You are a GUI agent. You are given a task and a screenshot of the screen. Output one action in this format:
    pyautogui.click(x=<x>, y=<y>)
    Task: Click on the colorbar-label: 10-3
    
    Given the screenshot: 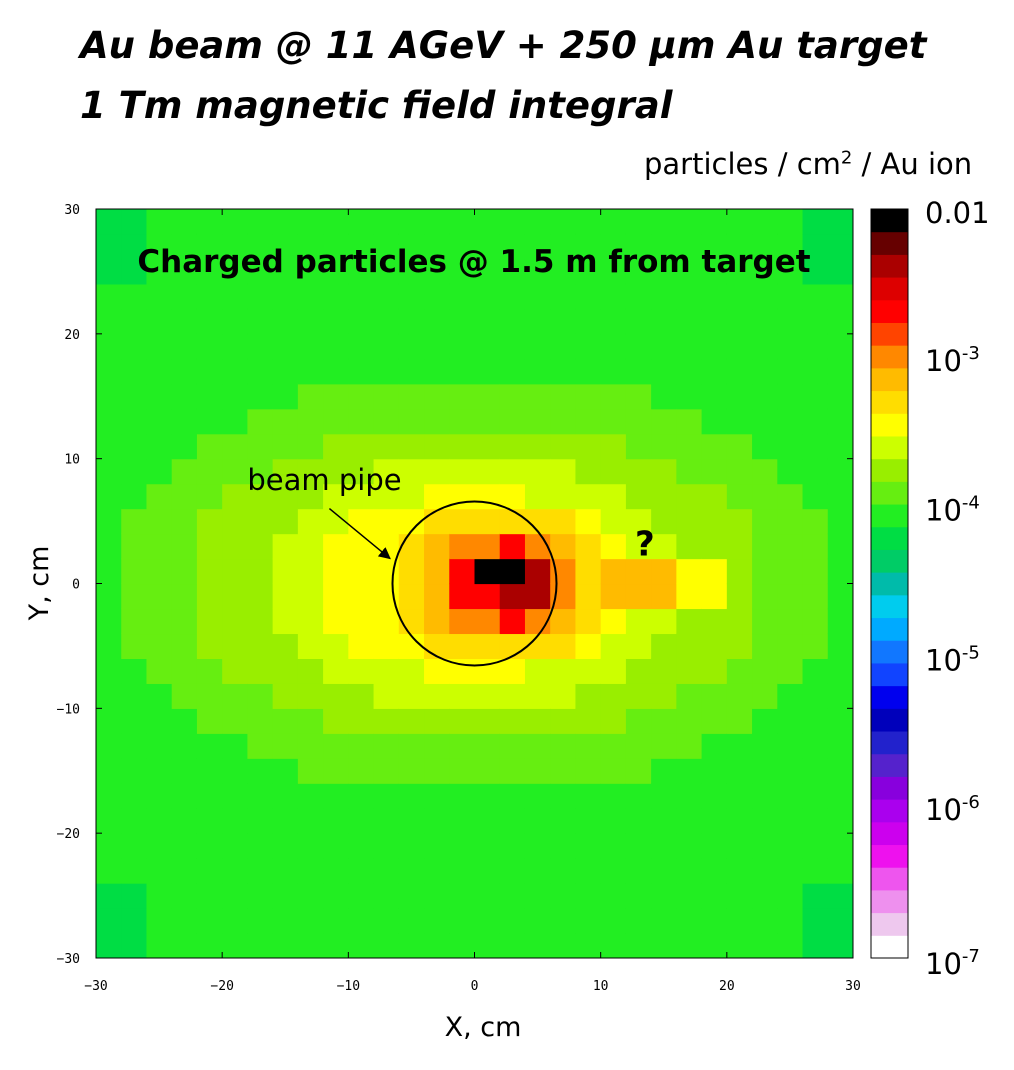 What is the action you would take?
    pyautogui.click(x=952, y=360)
    